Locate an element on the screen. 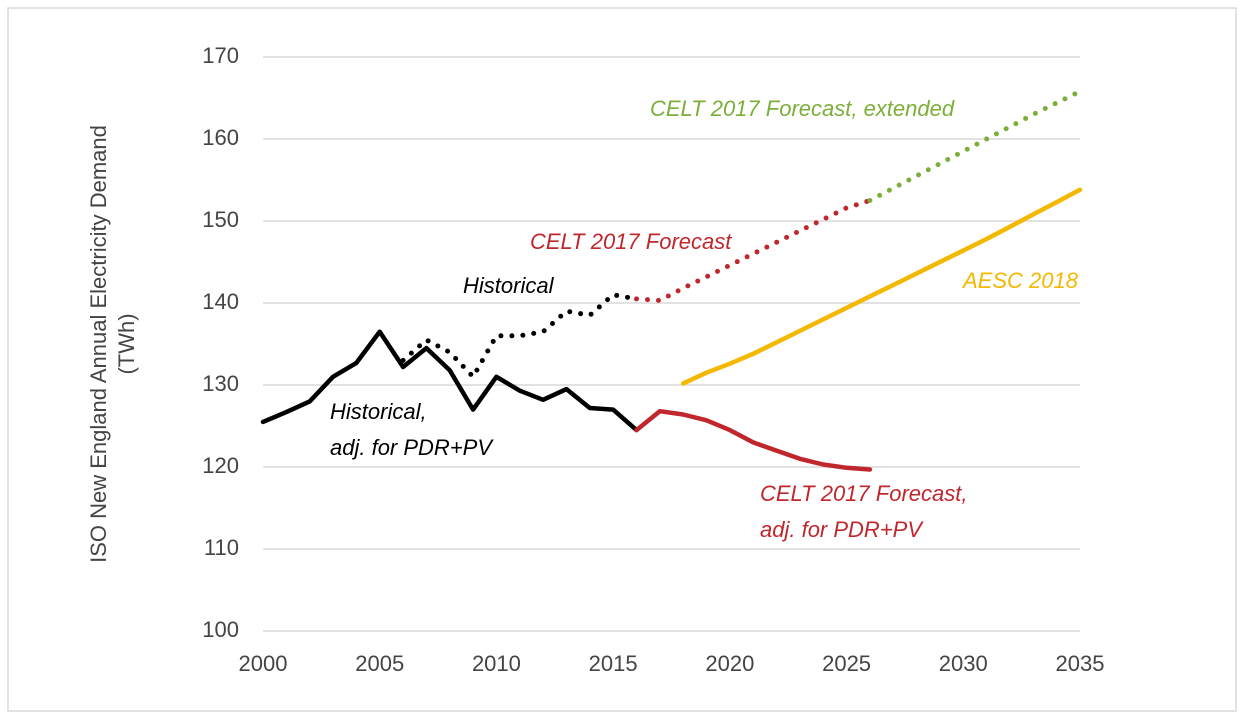 The width and height of the screenshot is (1244, 719). x-tick-label: 2030 is located at coordinates (963, 663).